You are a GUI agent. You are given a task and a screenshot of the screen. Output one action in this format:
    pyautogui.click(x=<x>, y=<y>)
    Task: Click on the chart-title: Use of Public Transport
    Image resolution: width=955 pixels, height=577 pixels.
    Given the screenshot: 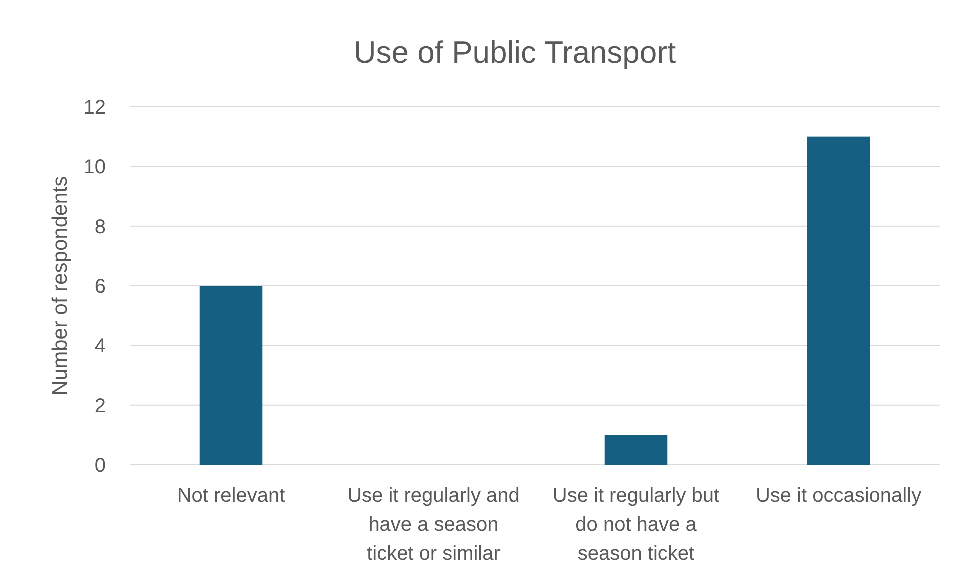 What is the action you would take?
    pyautogui.click(x=515, y=52)
    